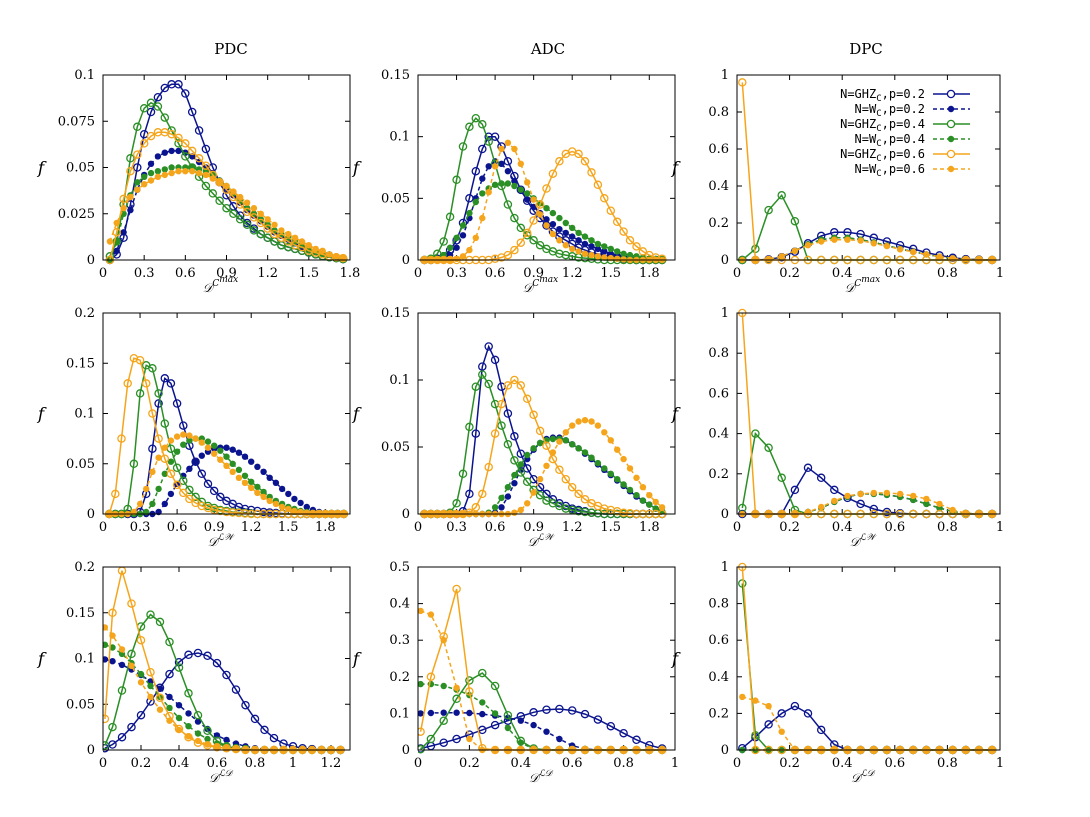  Describe the element at coordinates (226, 273) in the screenshot. I see `x-tick-label: 0.9` at that location.